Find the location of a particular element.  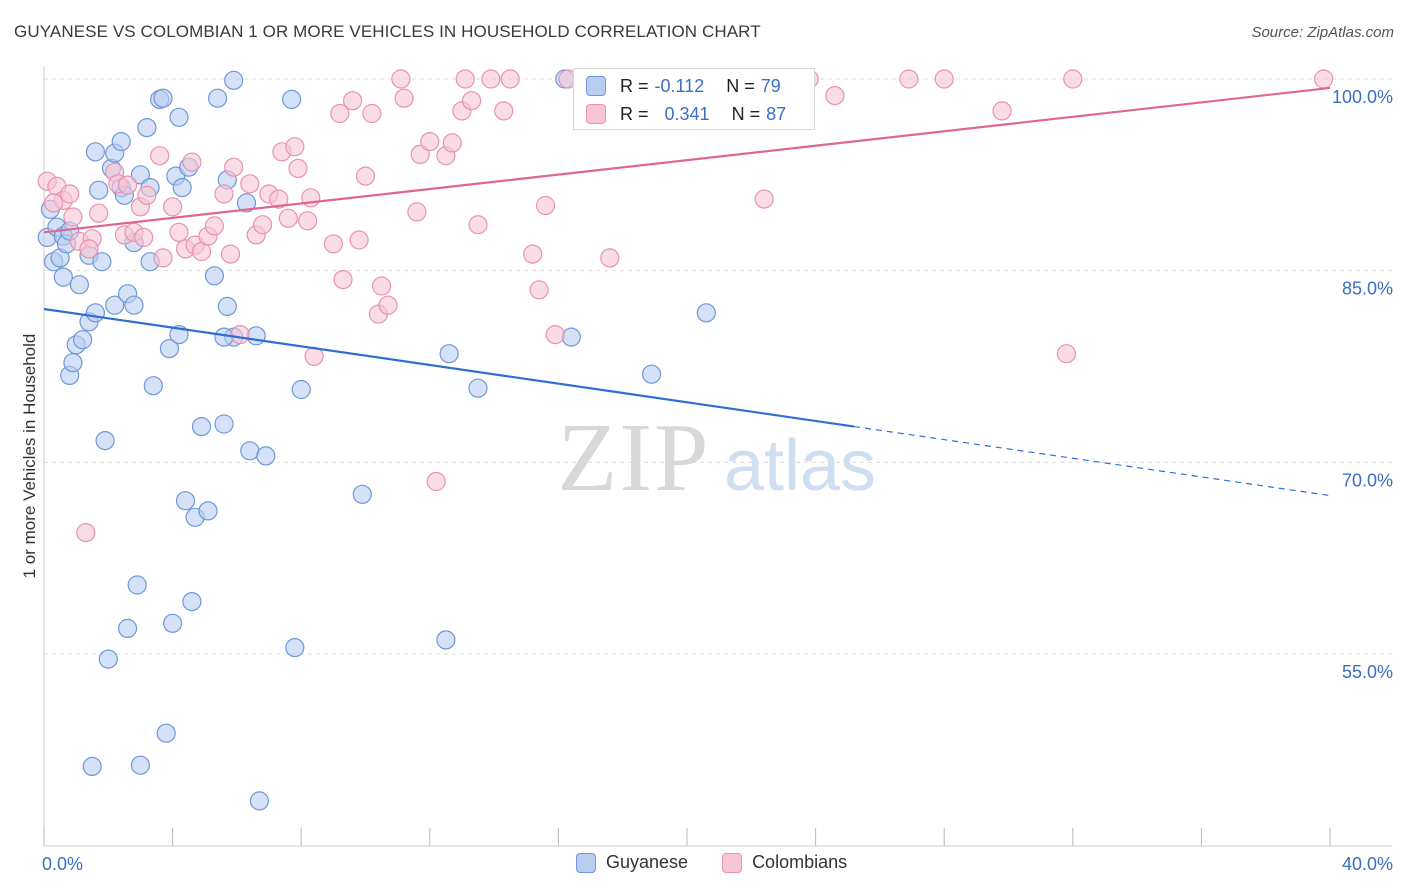

guyanese-swatch is located at coordinates (596, 86).